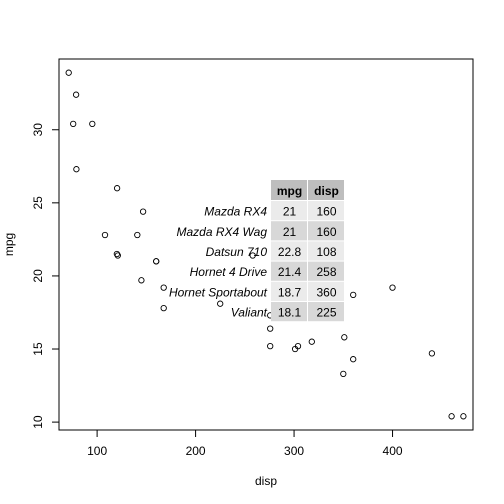 The width and height of the screenshot is (504, 504). What do you see at coordinates (196, 451) in the screenshot?
I see `x-tick-label: 200` at bounding box center [196, 451].